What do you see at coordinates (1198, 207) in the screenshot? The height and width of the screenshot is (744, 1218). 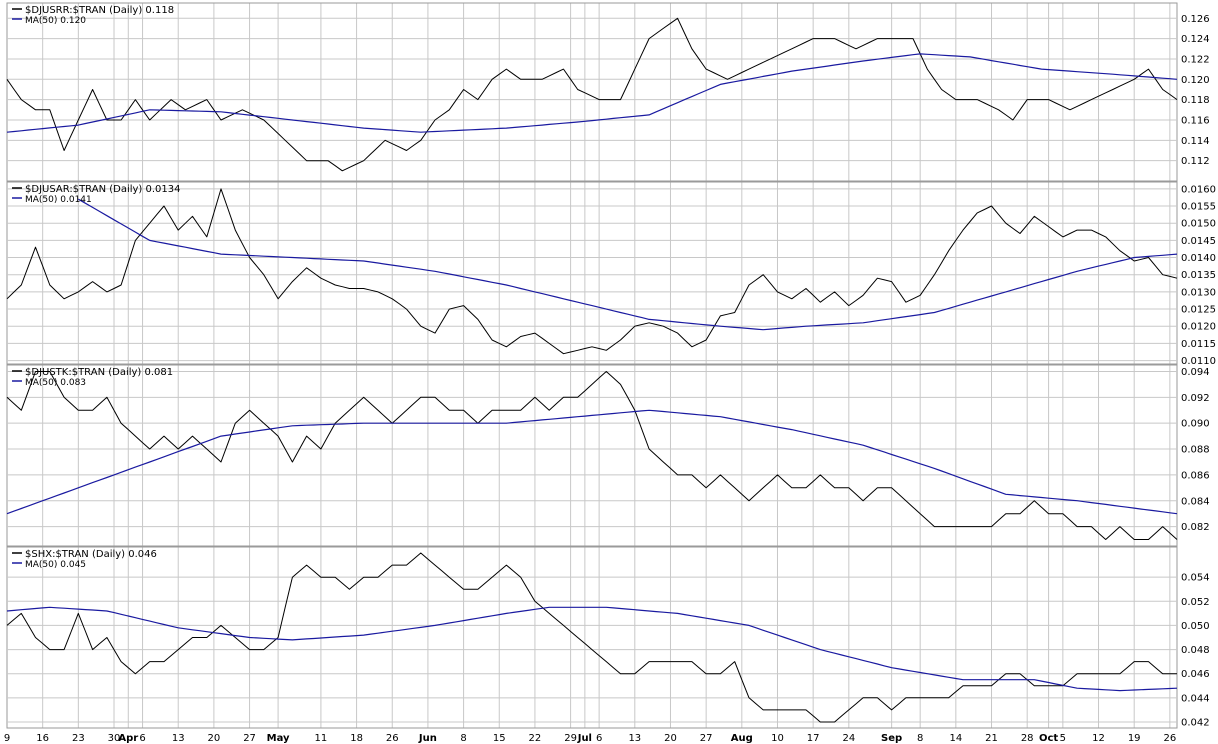 I see `y-tick-label: 0.0155` at bounding box center [1198, 207].